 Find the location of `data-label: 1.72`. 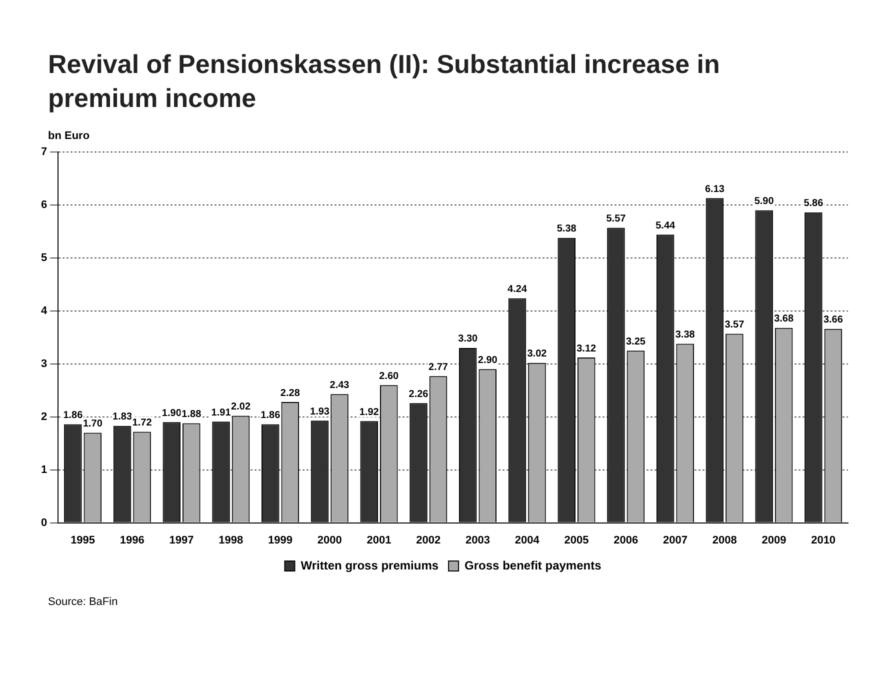

data-label: 1.72 is located at coordinates (142, 422).